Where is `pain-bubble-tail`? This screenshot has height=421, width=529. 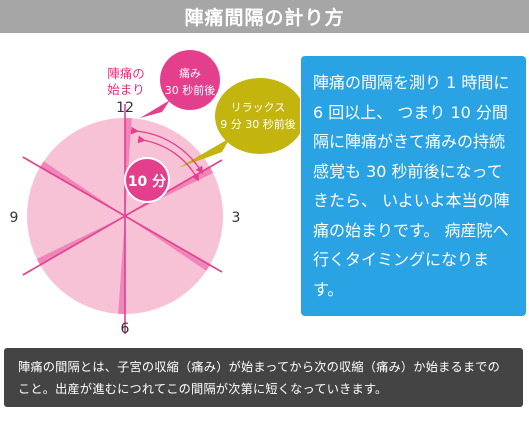
pain-bubble-tail is located at coordinates (155, 109).